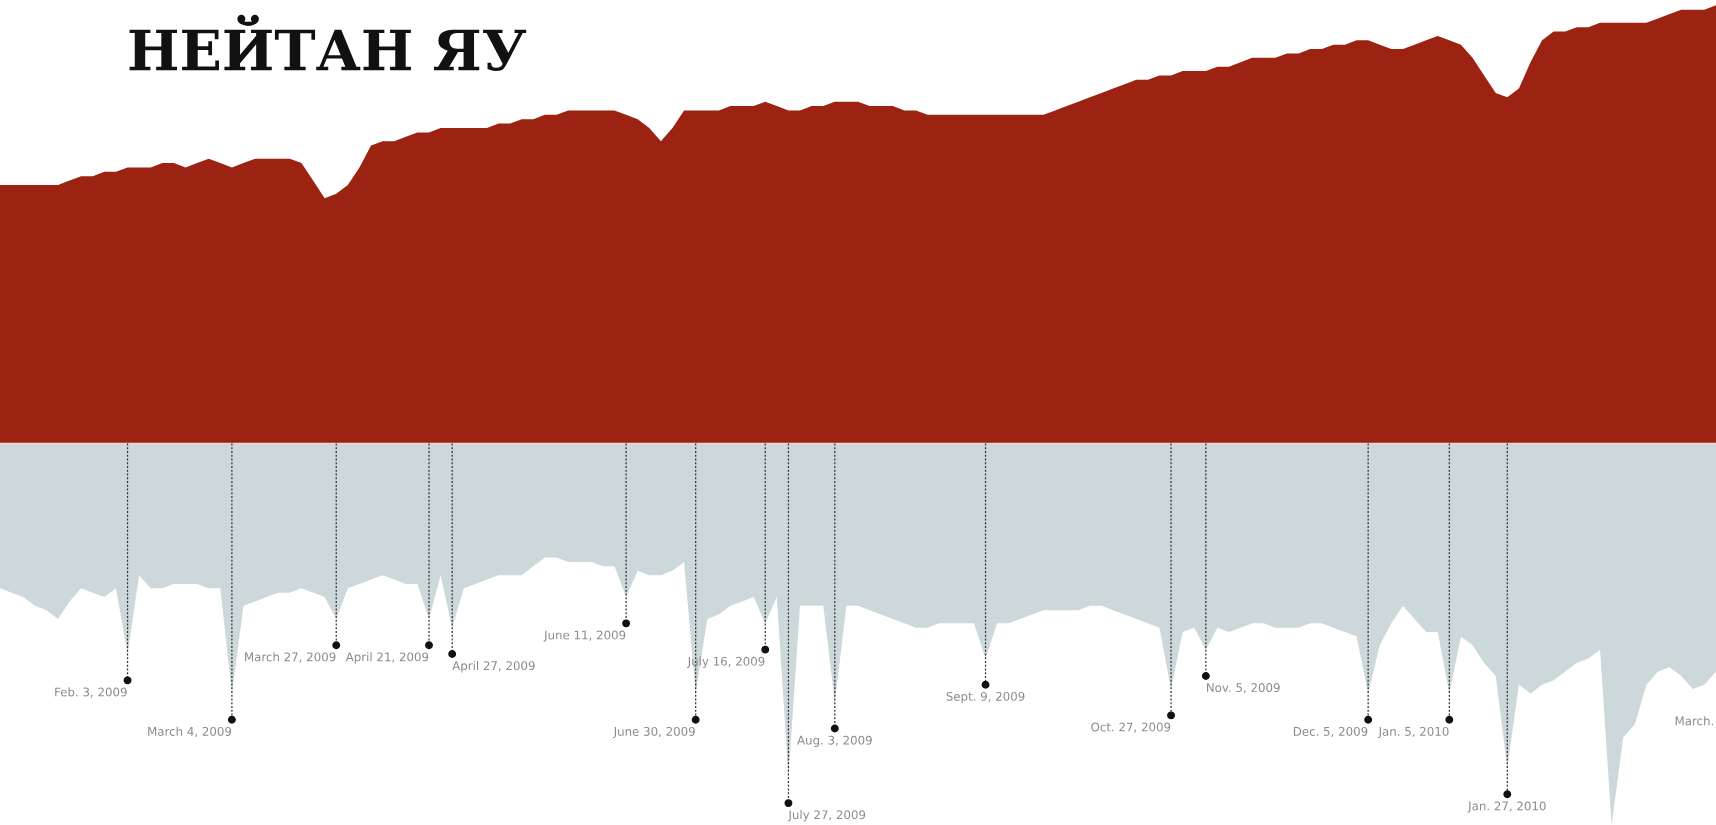  What do you see at coordinates (1506, 807) in the screenshot?
I see `annotation: Jan. 27, 2010` at bounding box center [1506, 807].